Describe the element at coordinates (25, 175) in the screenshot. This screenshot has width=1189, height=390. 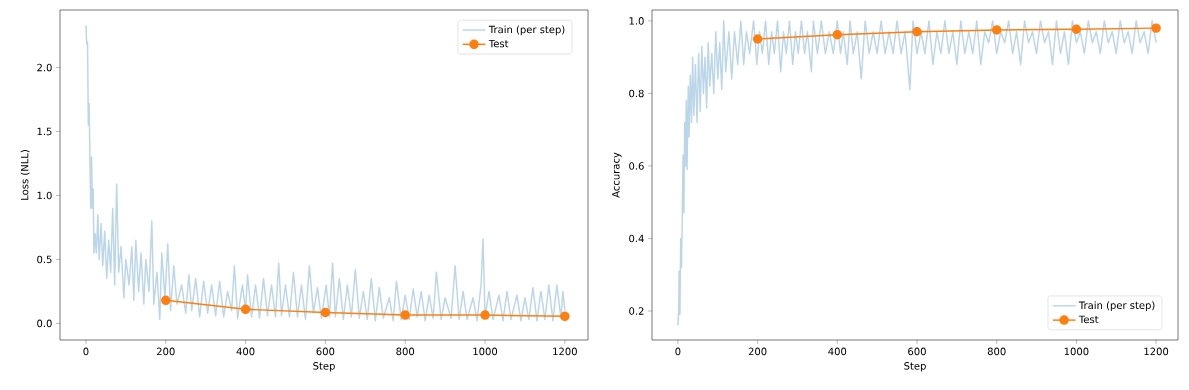
I see `y-axis-title: Loss (NLL)` at that location.